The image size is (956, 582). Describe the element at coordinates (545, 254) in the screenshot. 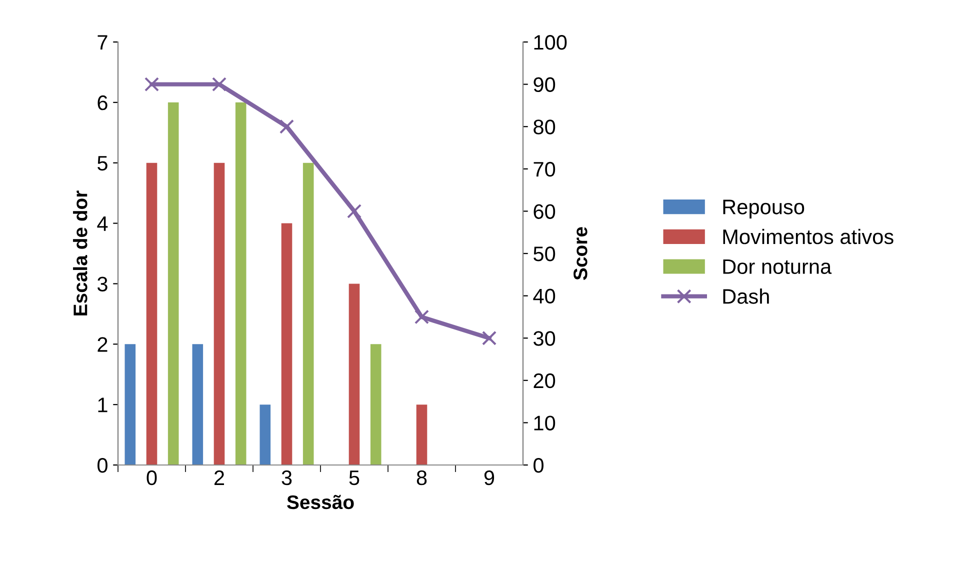

I see `y2-tick-label: 50` at that location.